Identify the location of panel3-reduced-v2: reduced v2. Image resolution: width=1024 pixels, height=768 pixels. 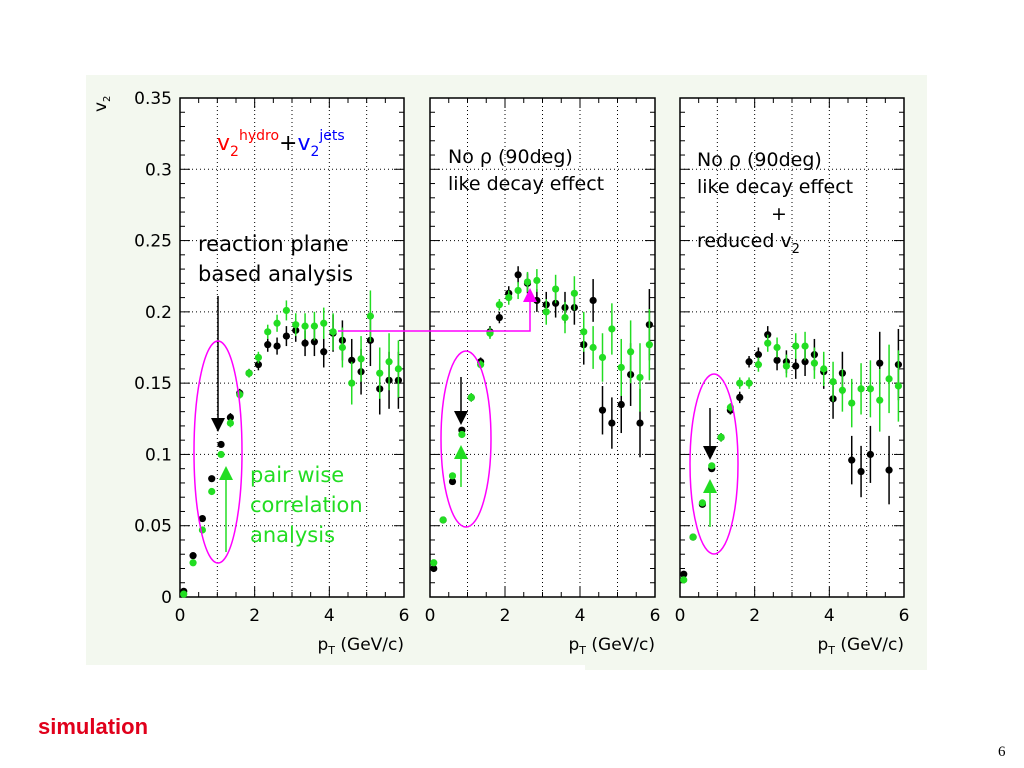
(748, 243).